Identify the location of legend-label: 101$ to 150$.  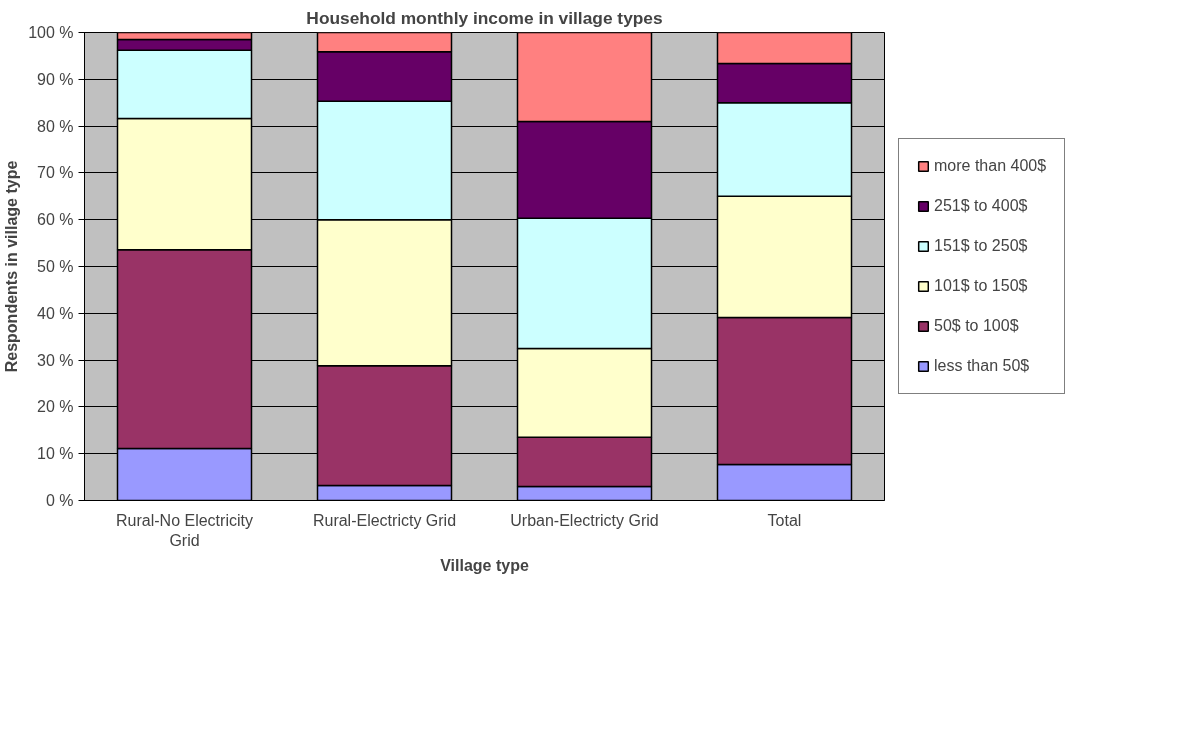
(981, 286).